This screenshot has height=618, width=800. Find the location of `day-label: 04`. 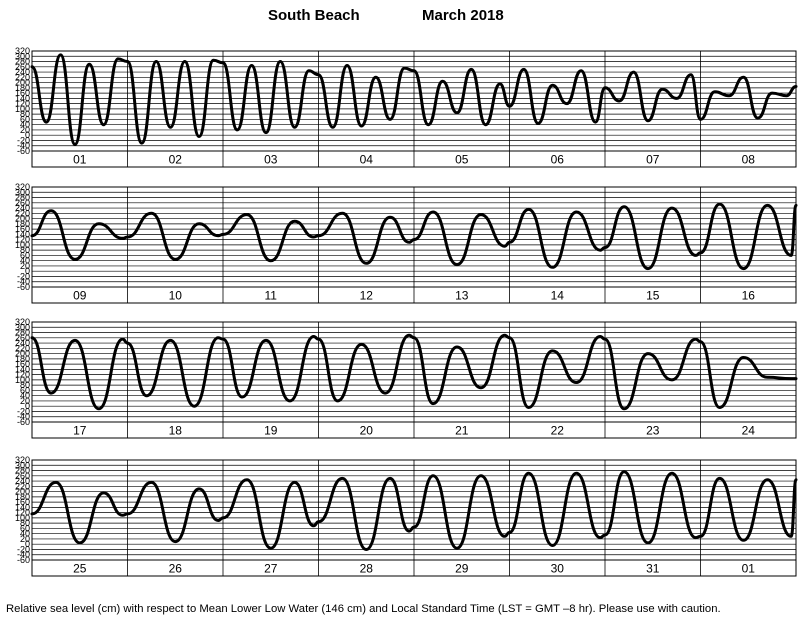

day-label: 04 is located at coordinates (367, 160).